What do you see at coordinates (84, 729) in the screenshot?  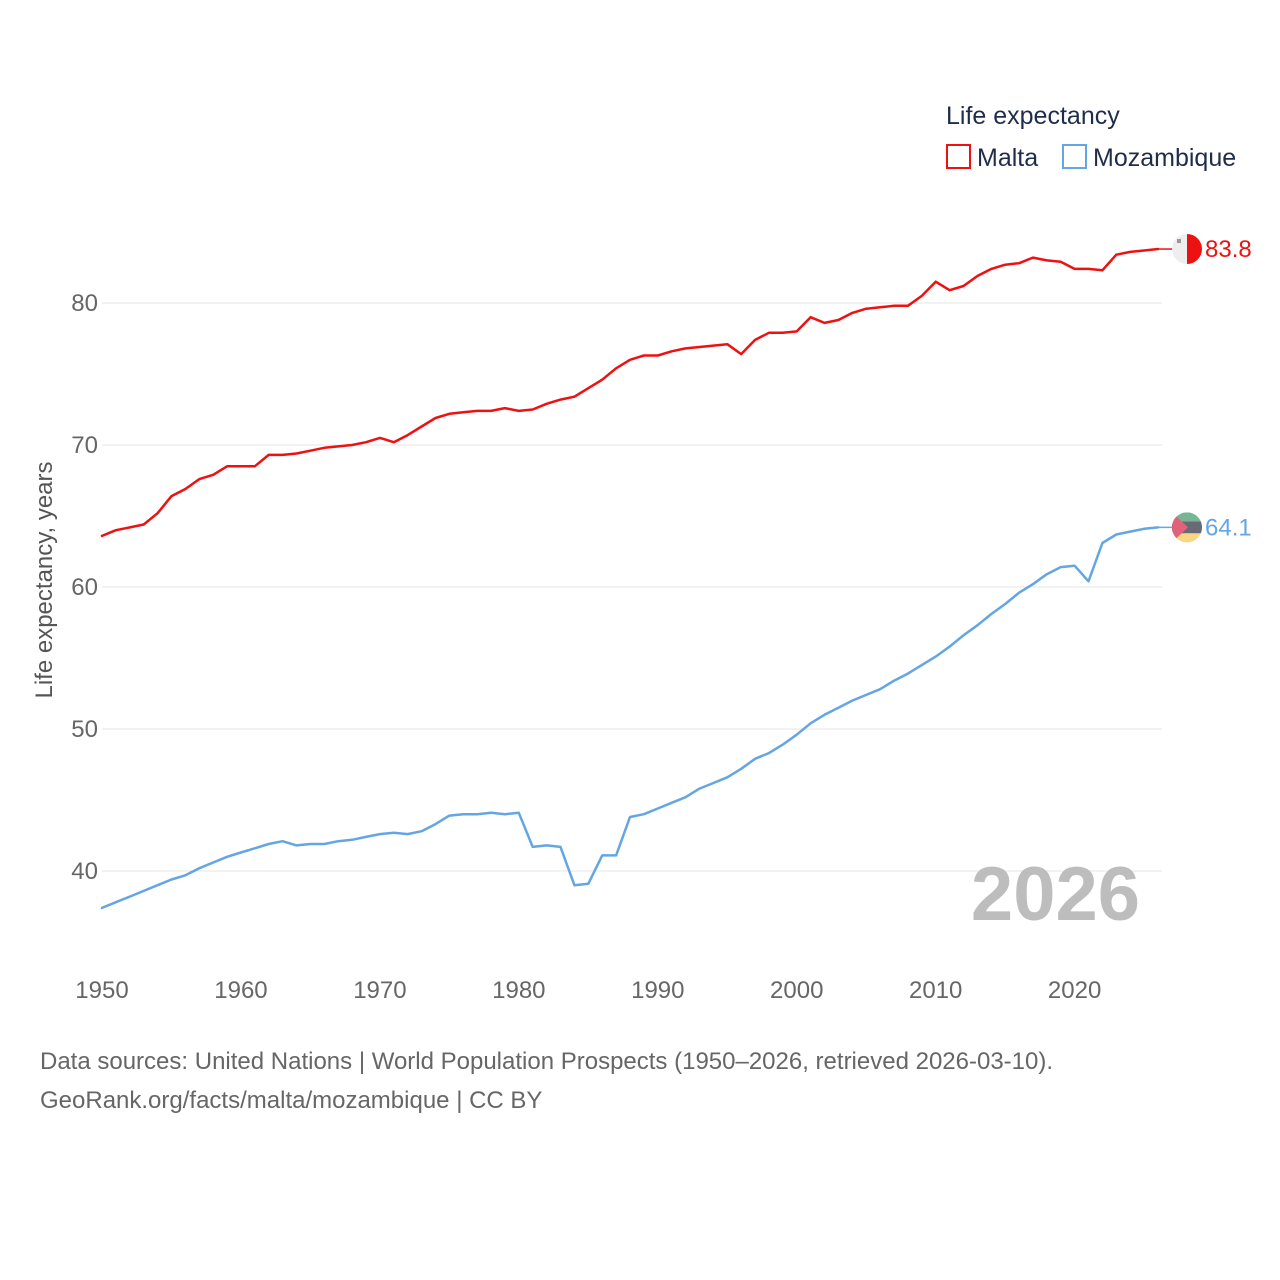 I see `y-tick-label: 50` at bounding box center [84, 729].